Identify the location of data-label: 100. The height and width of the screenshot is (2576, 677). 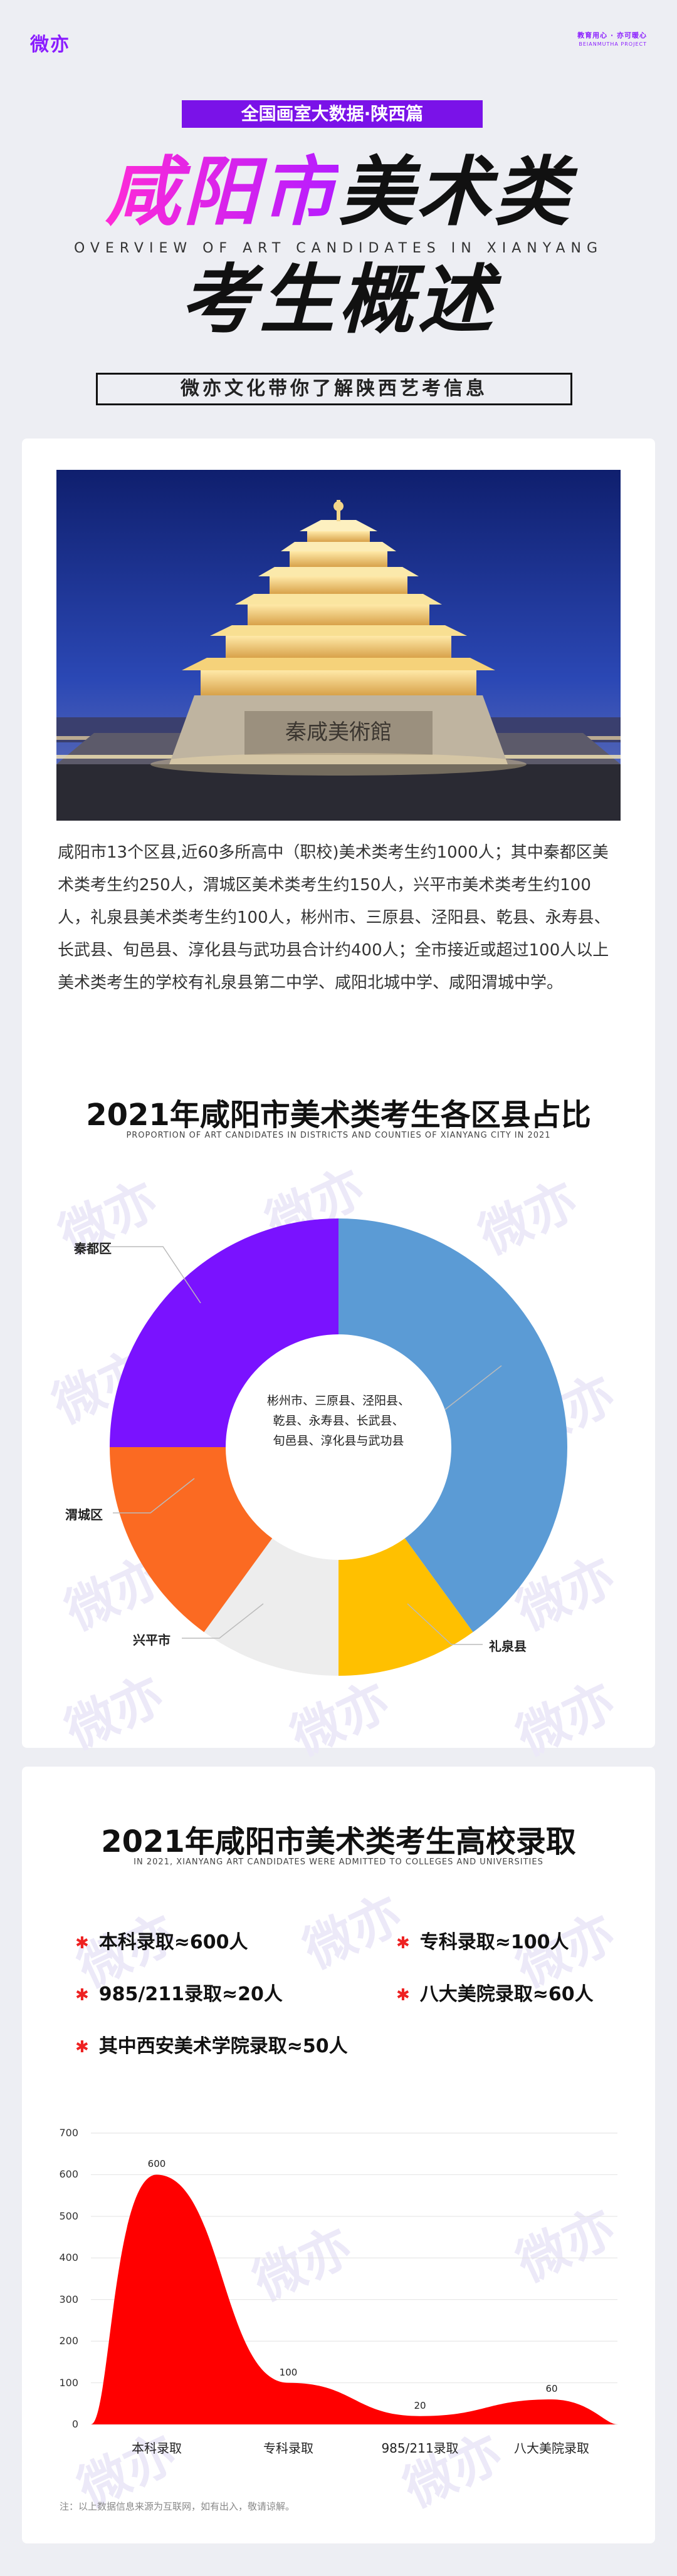
(288, 2372).